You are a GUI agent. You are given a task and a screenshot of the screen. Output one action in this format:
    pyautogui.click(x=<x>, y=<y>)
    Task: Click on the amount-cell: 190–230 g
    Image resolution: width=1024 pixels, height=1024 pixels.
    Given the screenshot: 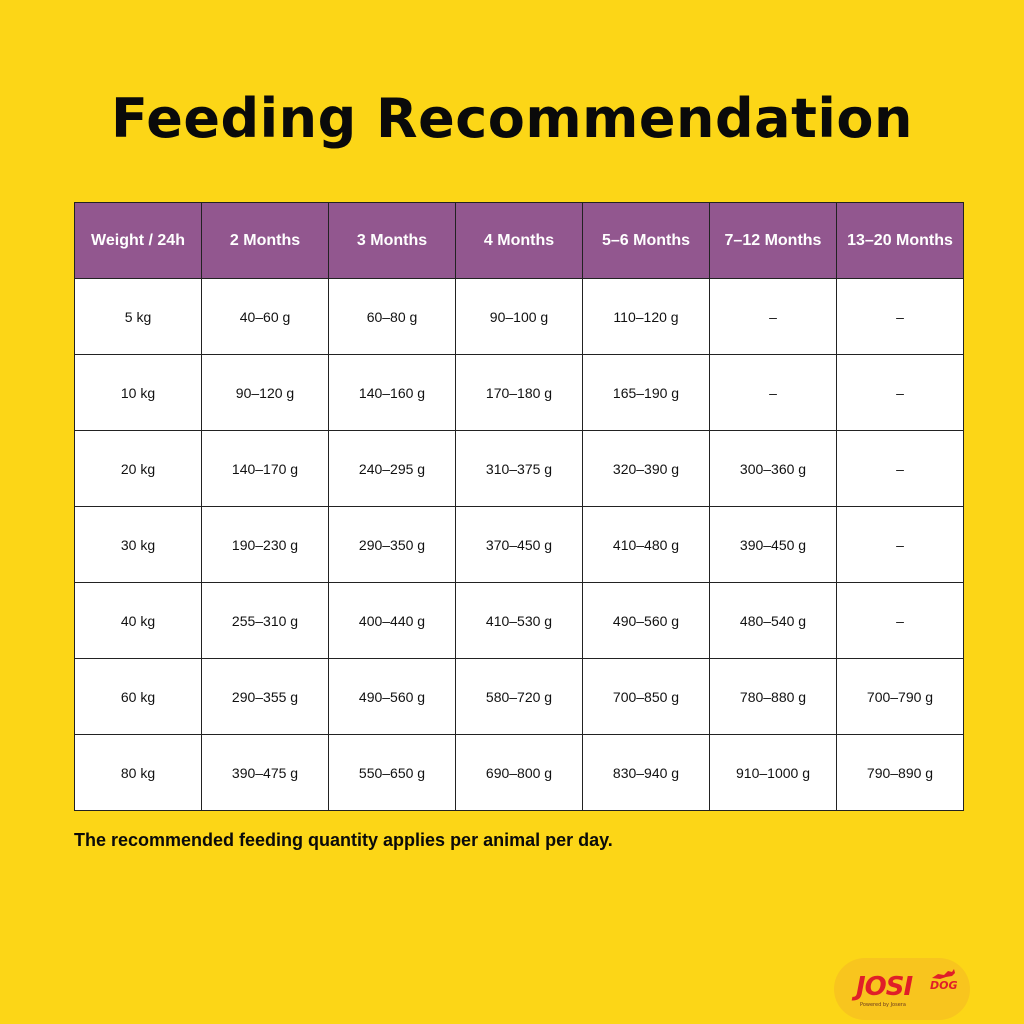 What is the action you would take?
    pyautogui.click(x=265, y=544)
    